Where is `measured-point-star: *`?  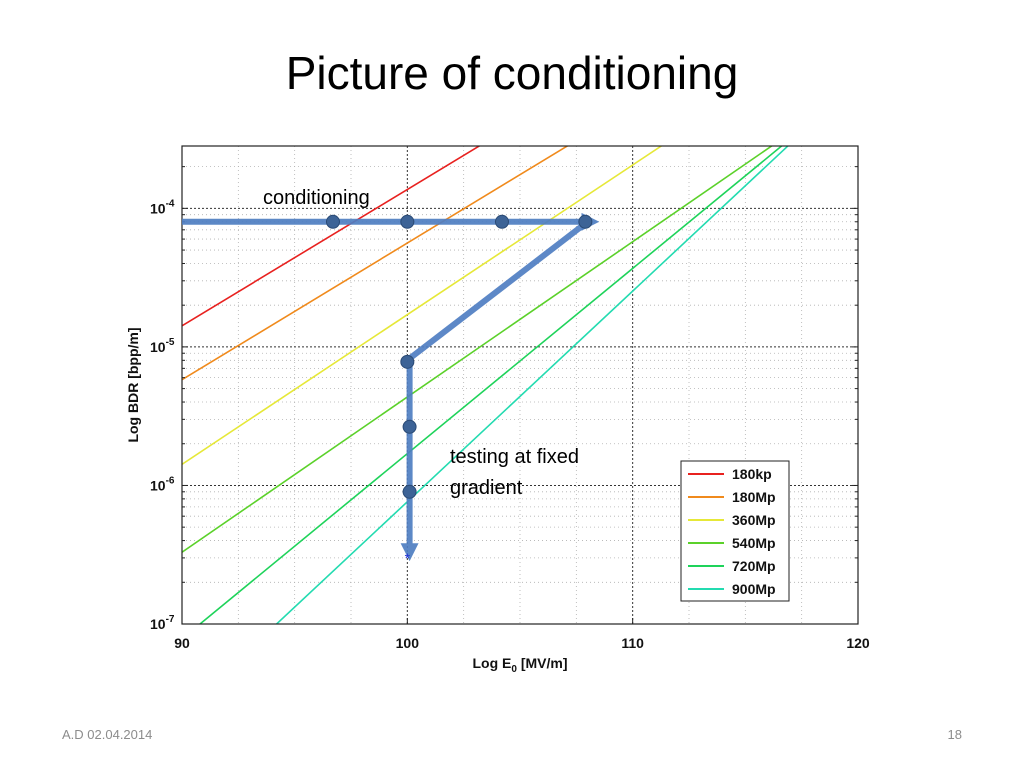 measured-point-star: * is located at coordinates (408, 558).